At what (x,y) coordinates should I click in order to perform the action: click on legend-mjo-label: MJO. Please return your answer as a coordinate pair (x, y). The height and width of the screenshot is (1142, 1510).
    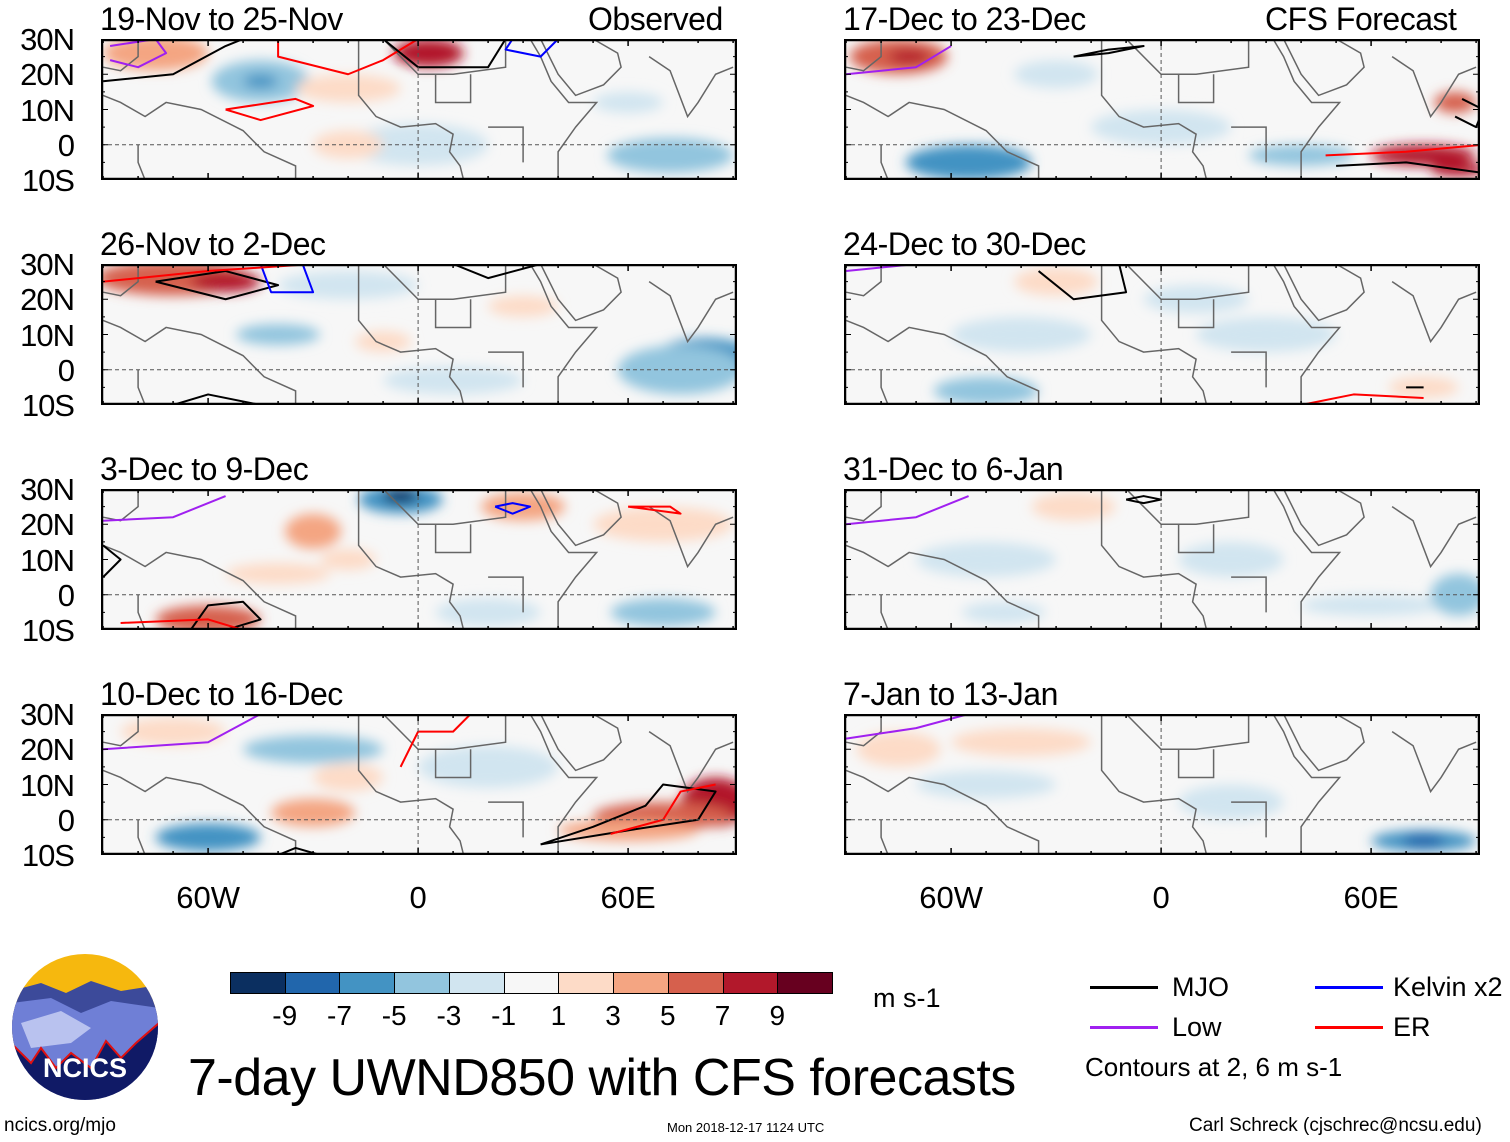
    Looking at the image, I should click on (1200, 987).